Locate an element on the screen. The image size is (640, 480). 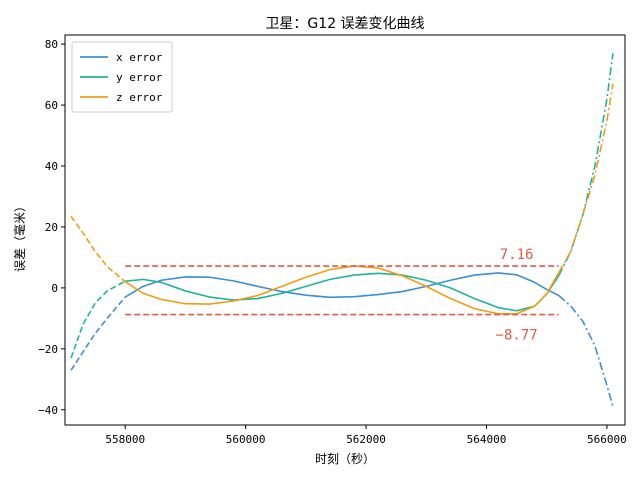
y-tick-label: −20 is located at coordinates (48, 349).